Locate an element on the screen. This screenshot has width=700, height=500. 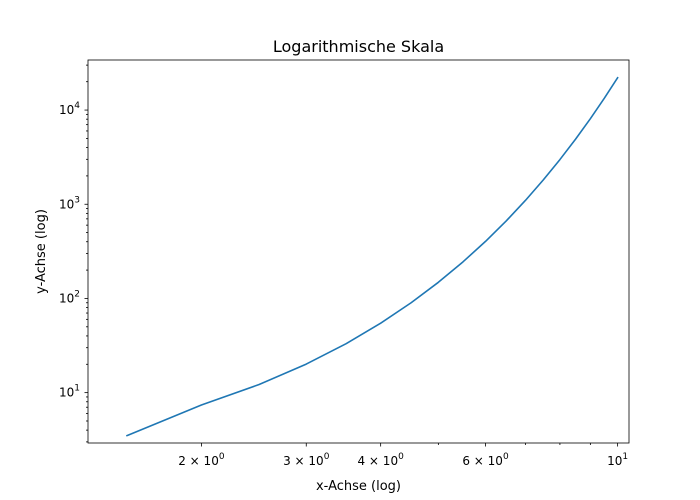
x-tick-label-4: 101 is located at coordinates (617, 460).